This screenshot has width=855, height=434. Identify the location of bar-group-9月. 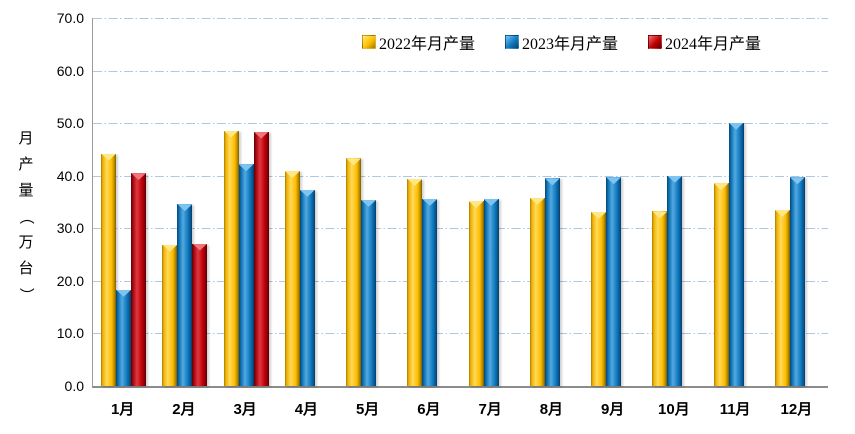
(613, 202).